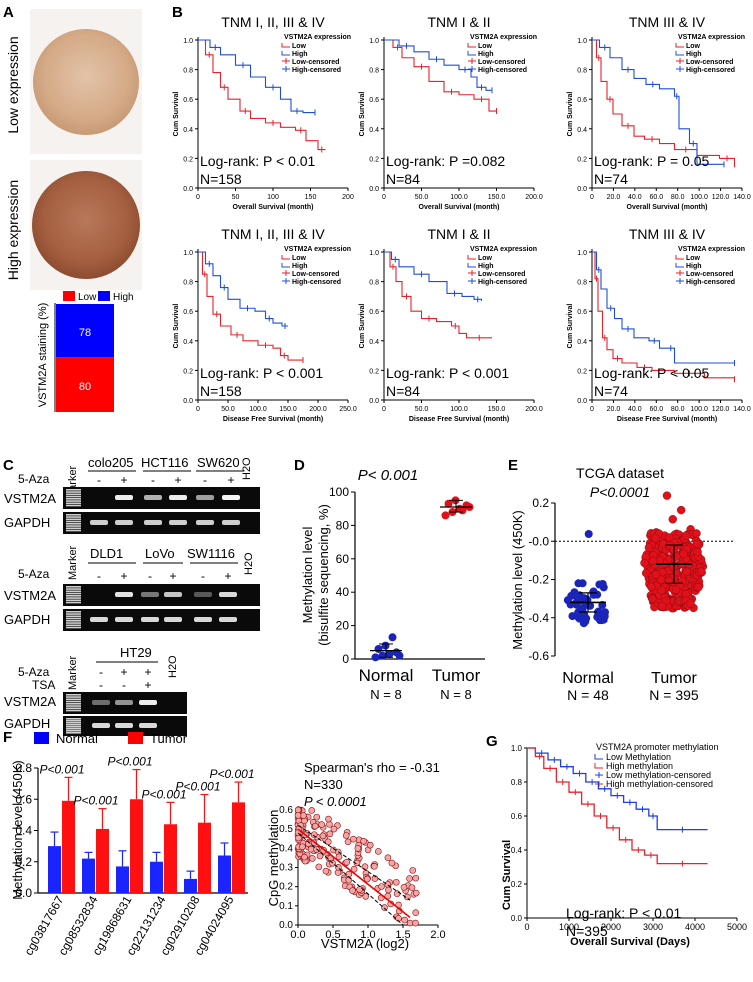  Describe the element at coordinates (737, 927) in the screenshot. I see `g-xtick-label: 5000` at that location.